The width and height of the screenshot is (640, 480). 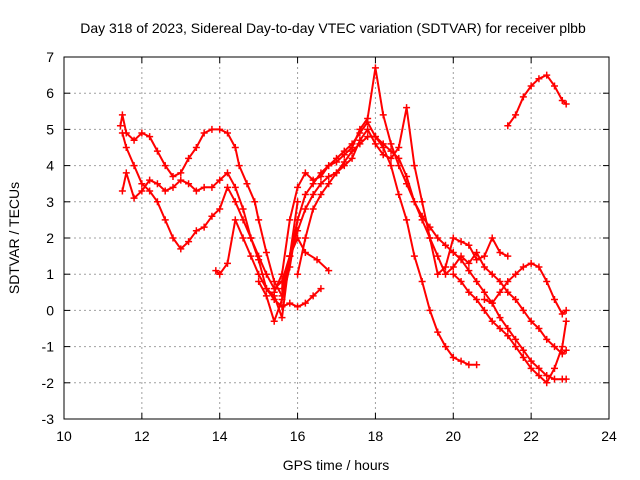 What do you see at coordinates (336, 465) in the screenshot?
I see `x-axis-label: GPS time / hours` at bounding box center [336, 465].